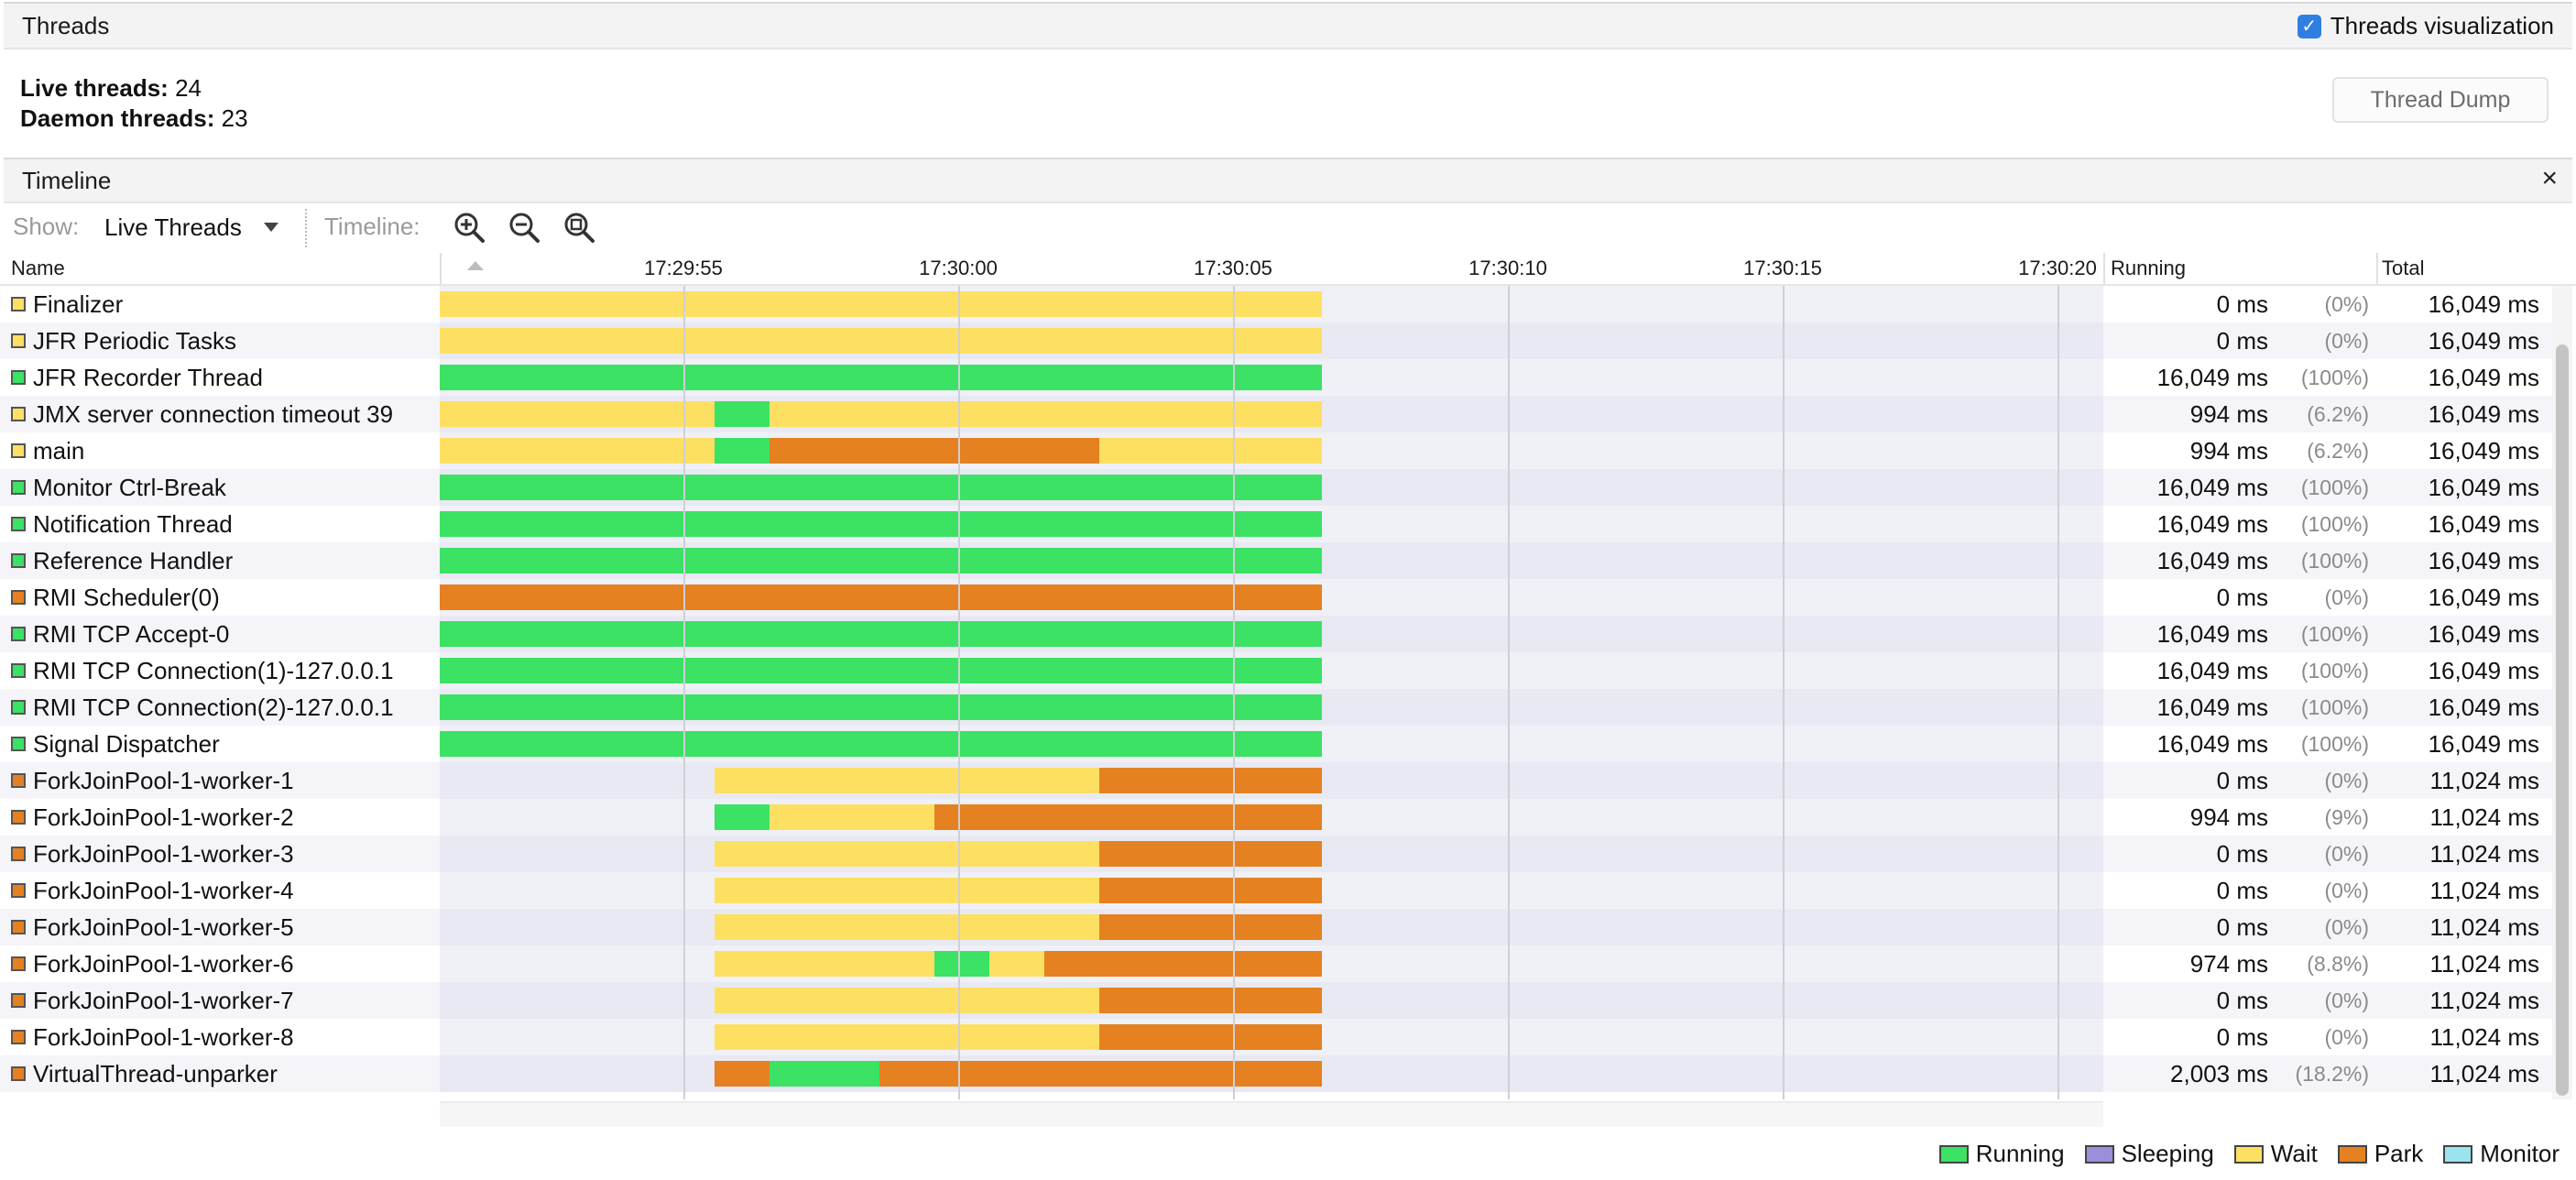  I want to click on zoom-fit-icon, so click(579, 227).